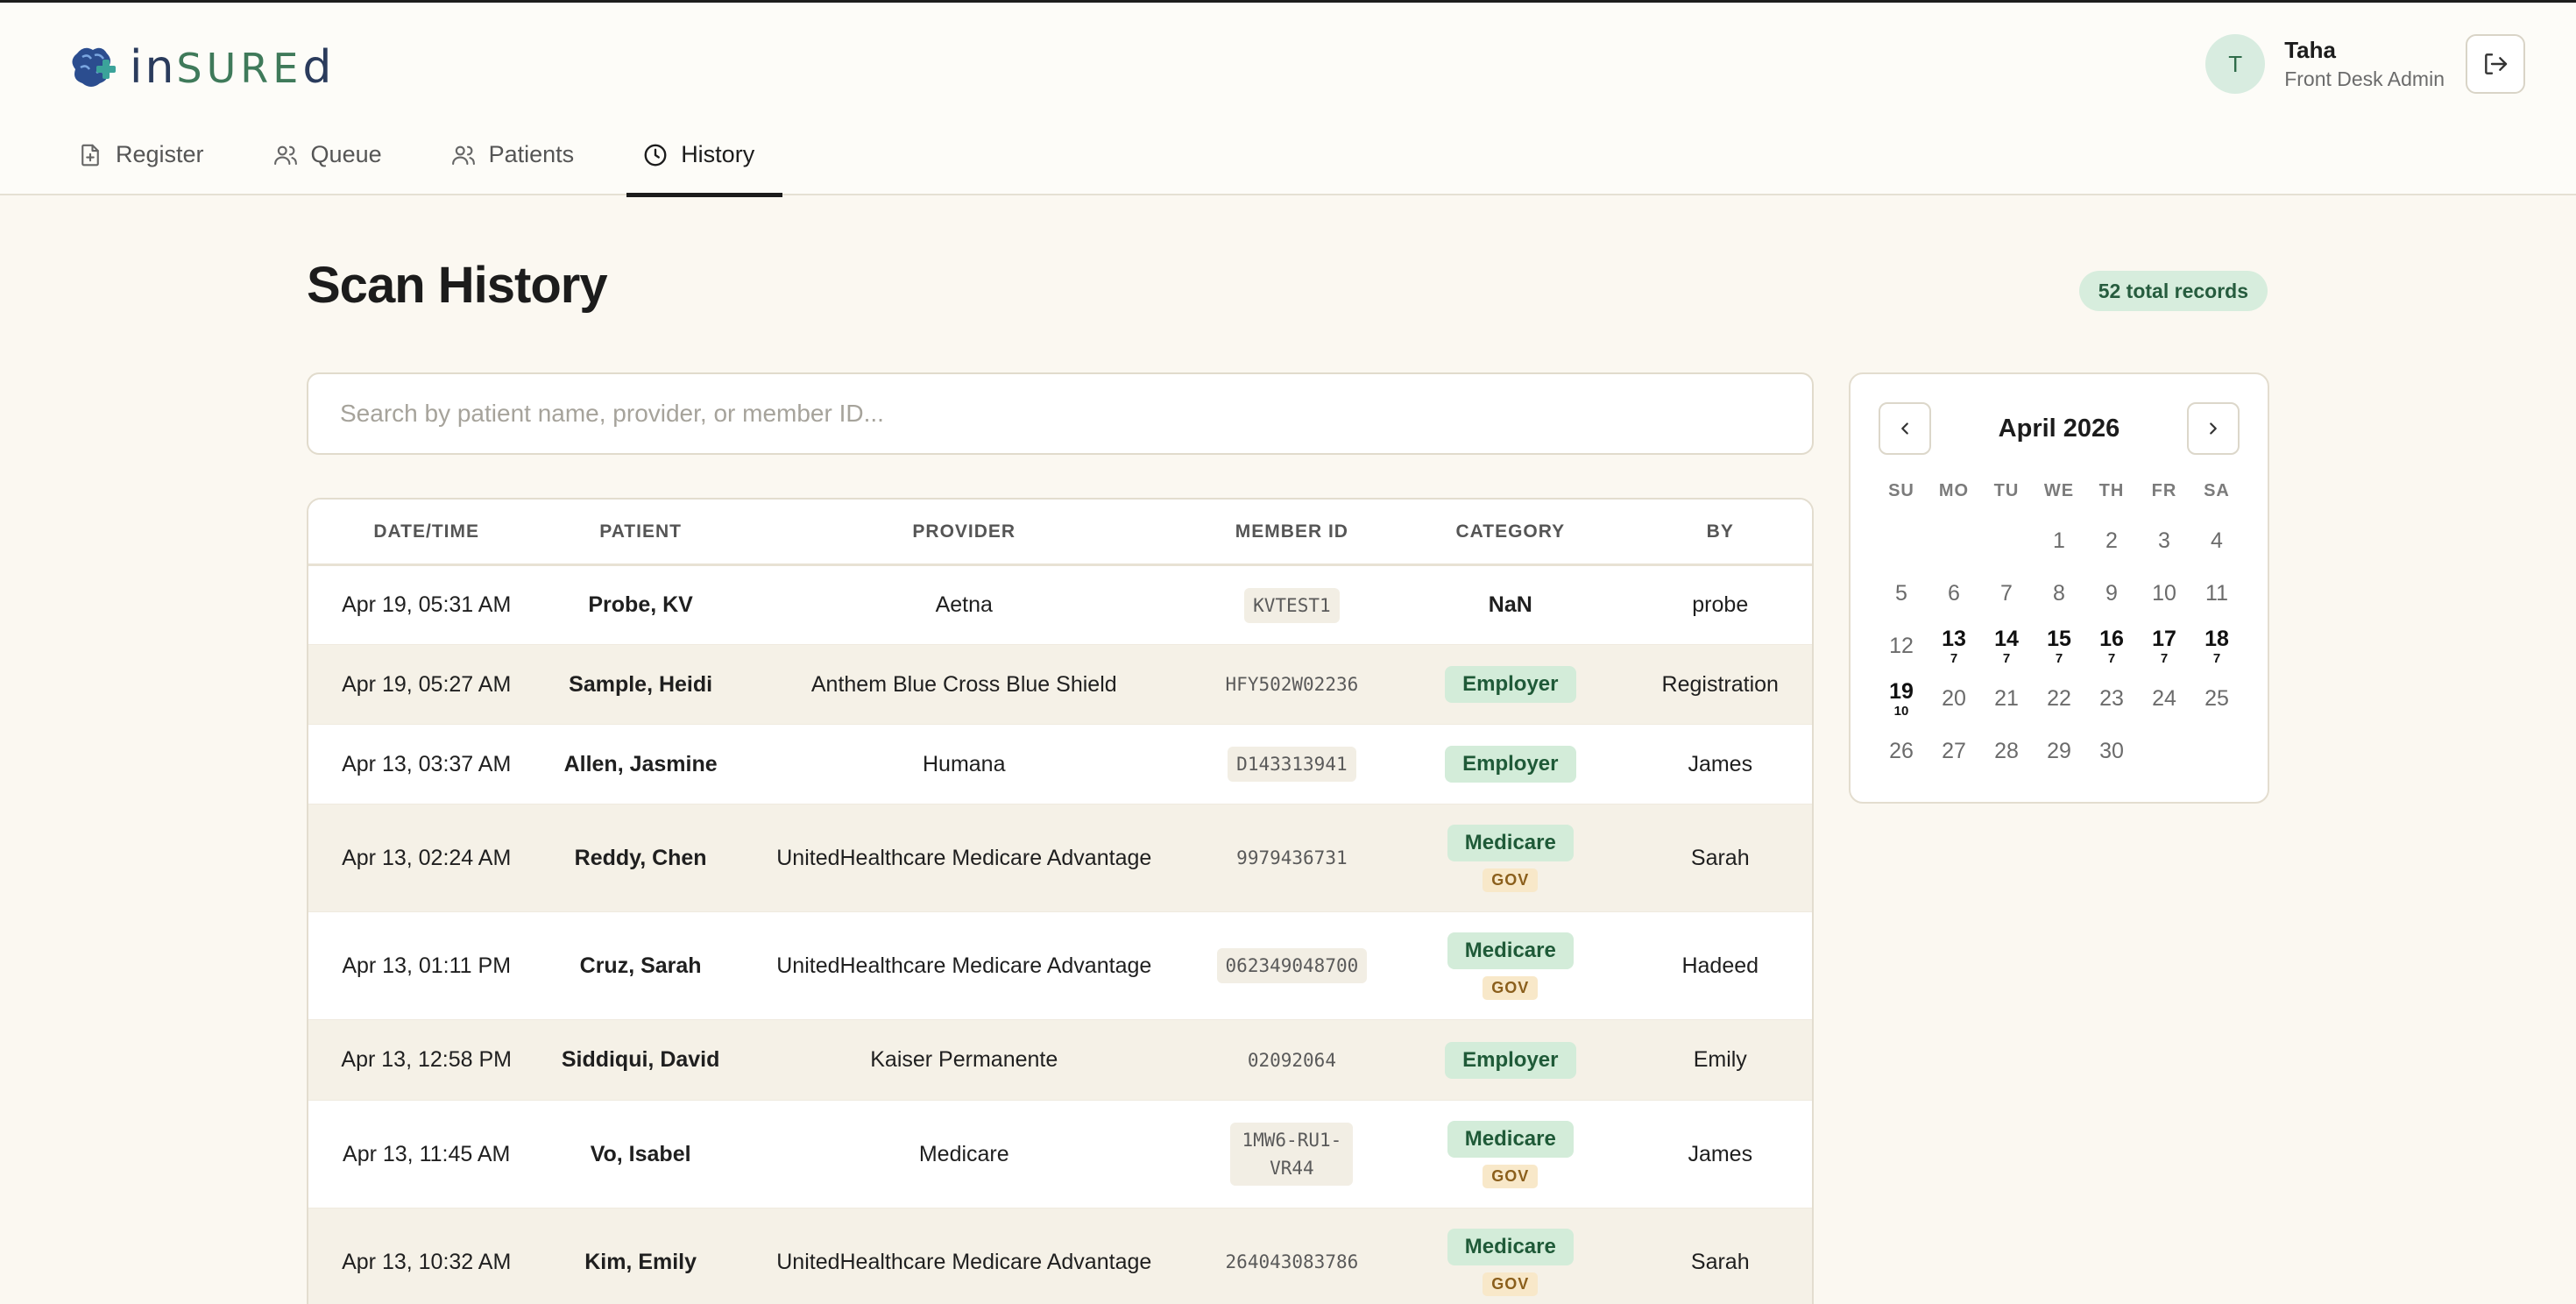  I want to click on prev-month-button, so click(1905, 428).